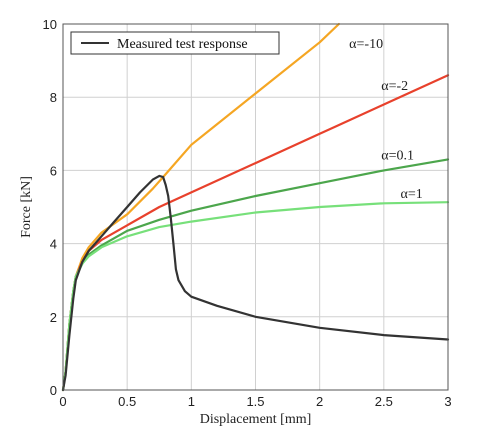  I want to click on legend-box, so click(175, 43).